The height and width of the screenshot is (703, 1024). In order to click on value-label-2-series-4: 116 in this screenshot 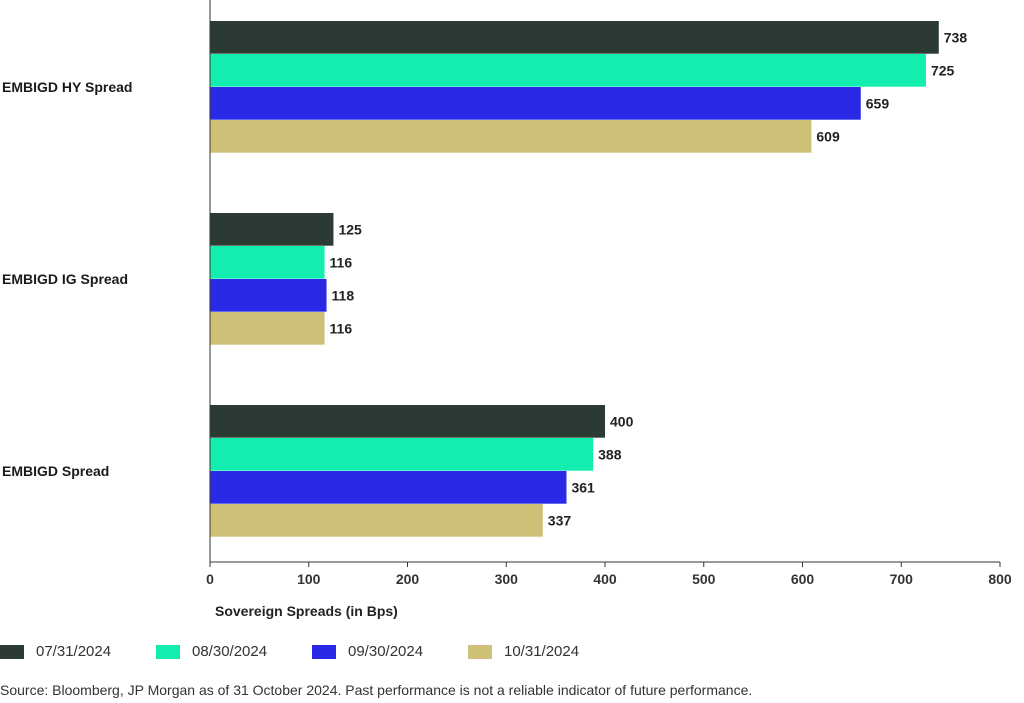, I will do `click(341, 329)`.